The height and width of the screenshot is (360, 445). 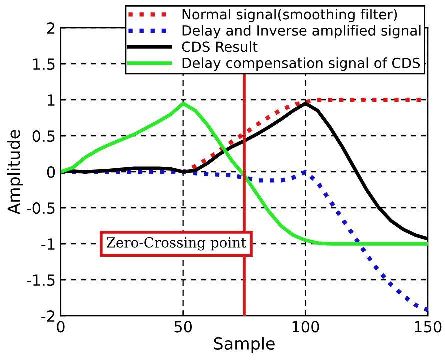 What do you see at coordinates (428, 327) in the screenshot?
I see `x-tick-label: 150` at bounding box center [428, 327].